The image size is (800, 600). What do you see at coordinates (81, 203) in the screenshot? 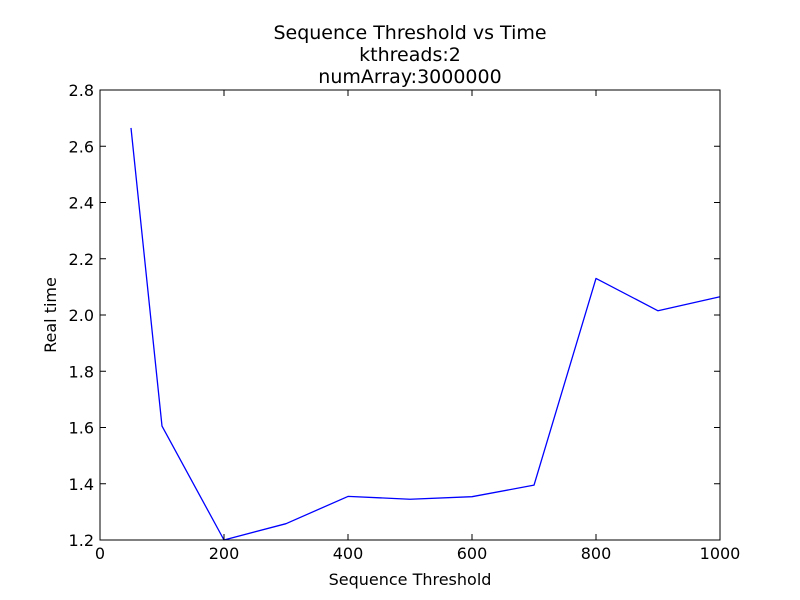
I see `y-tick-label: 2.4` at bounding box center [81, 203].